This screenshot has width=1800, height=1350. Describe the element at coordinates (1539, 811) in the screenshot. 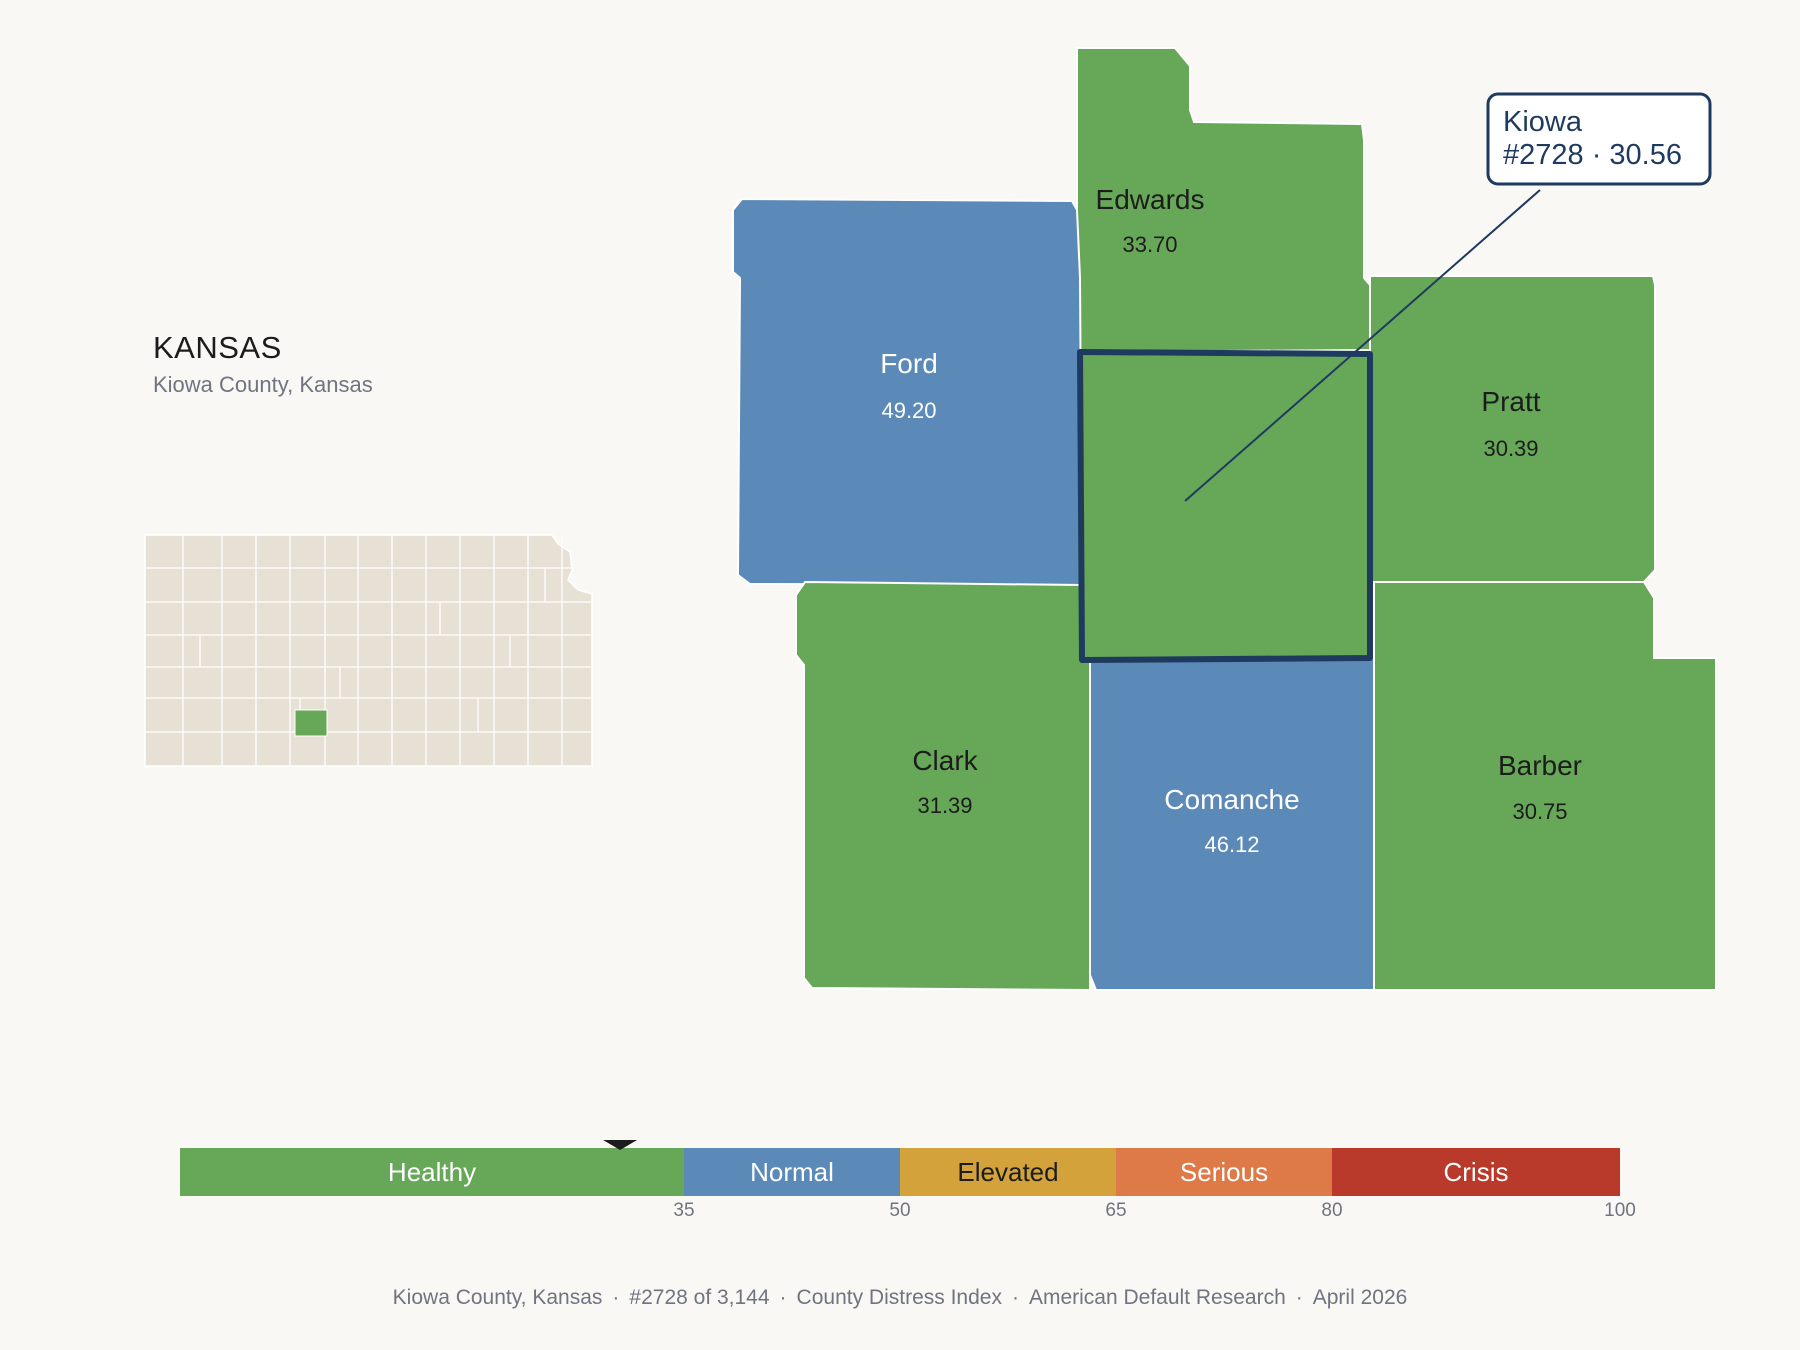

I see `county-value-barber: 30.75` at that location.